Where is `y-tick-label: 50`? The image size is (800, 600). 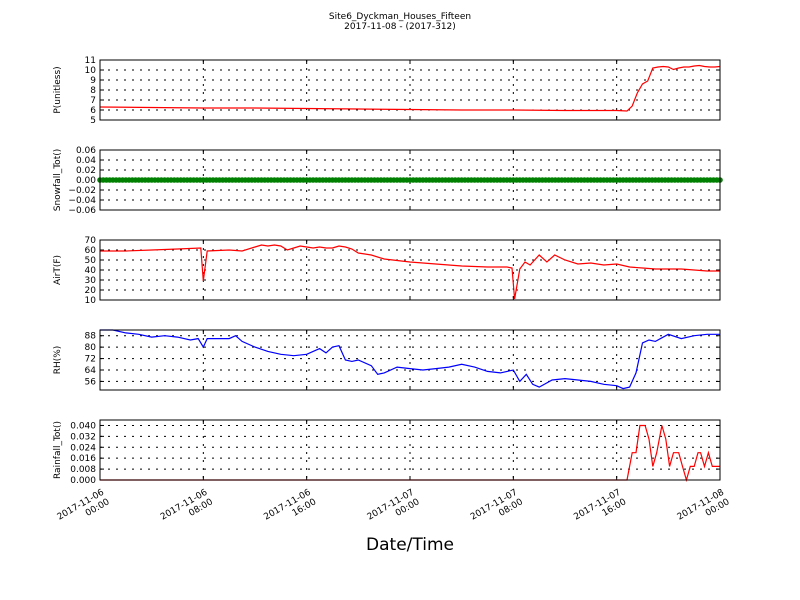
y-tick-label: 50 is located at coordinates (91, 261).